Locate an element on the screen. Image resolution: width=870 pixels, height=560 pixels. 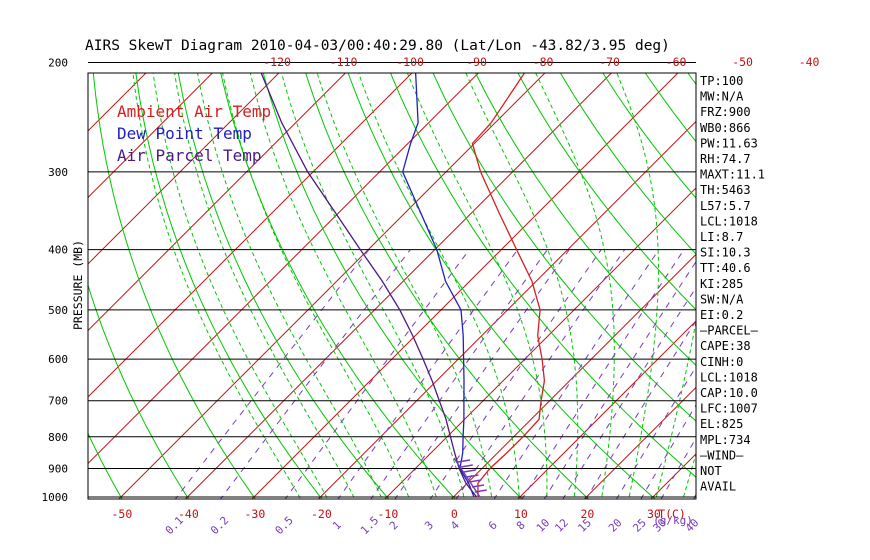
top-temp-label: -80 is located at coordinates (543, 62).